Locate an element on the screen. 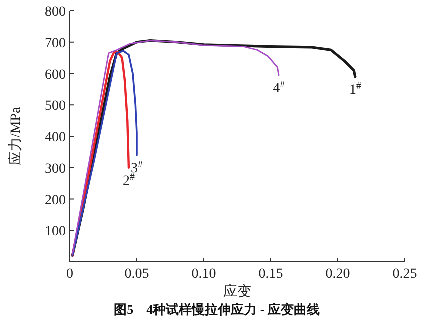  x-tick-label: 0.20 is located at coordinates (338, 274).